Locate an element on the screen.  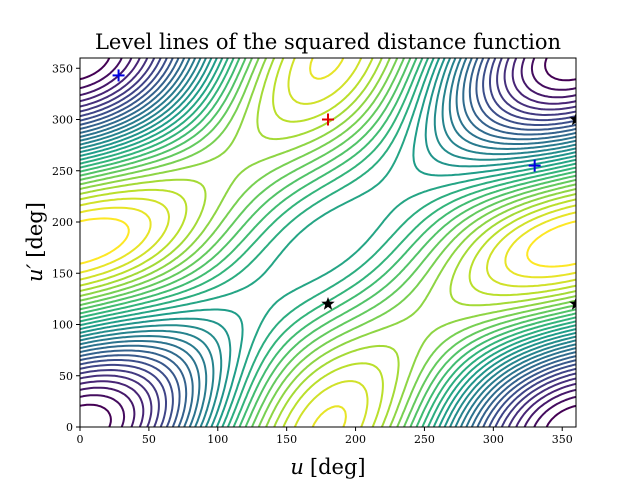
x-axis-unit: [deg] is located at coordinates (338, 467).